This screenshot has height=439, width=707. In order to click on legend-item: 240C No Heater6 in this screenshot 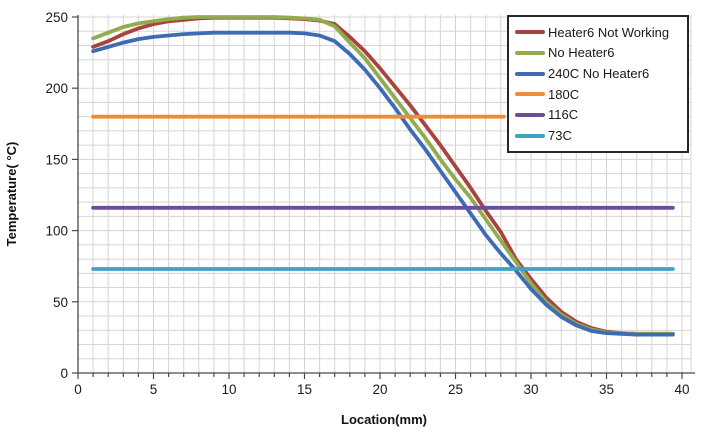, I will do `click(598, 73)`.